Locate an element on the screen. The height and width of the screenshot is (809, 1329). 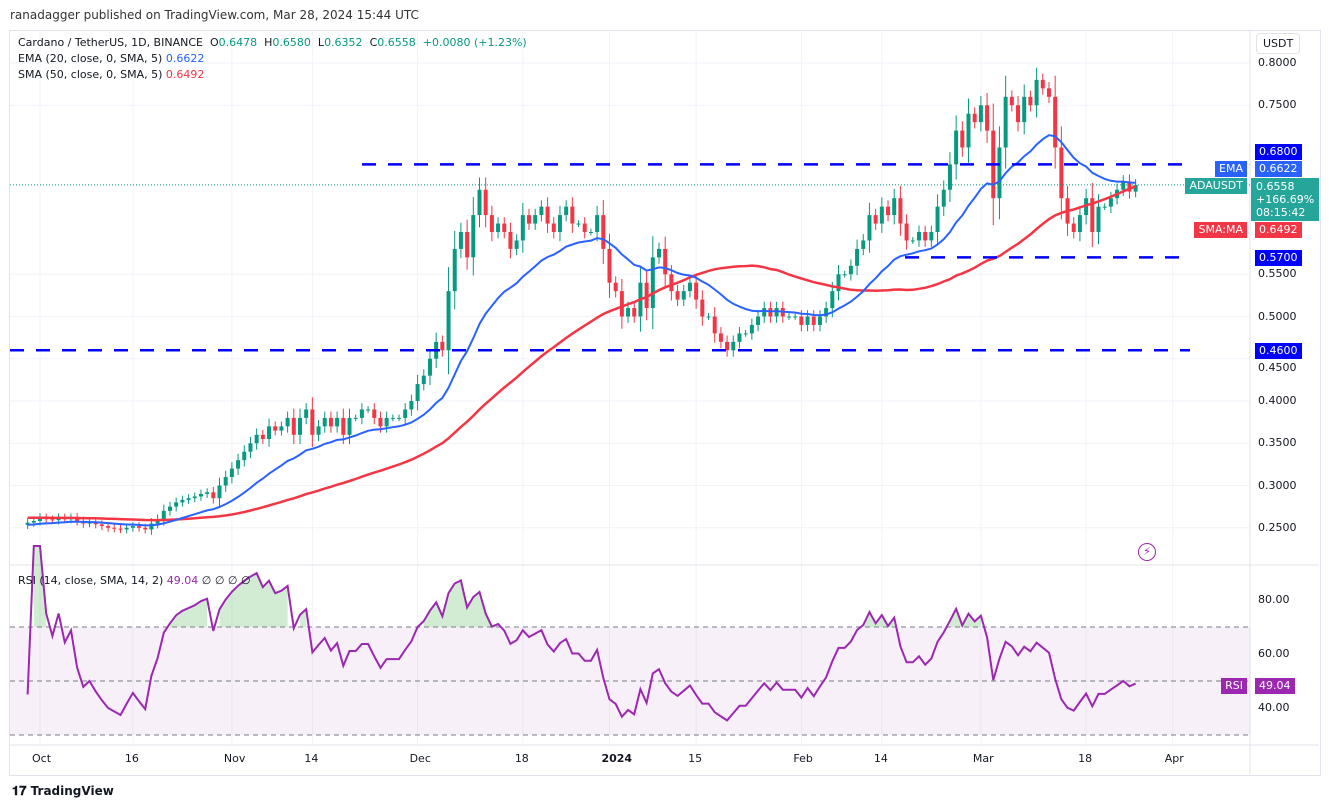
level-tag-068: 0.6800 is located at coordinates (1278, 152).